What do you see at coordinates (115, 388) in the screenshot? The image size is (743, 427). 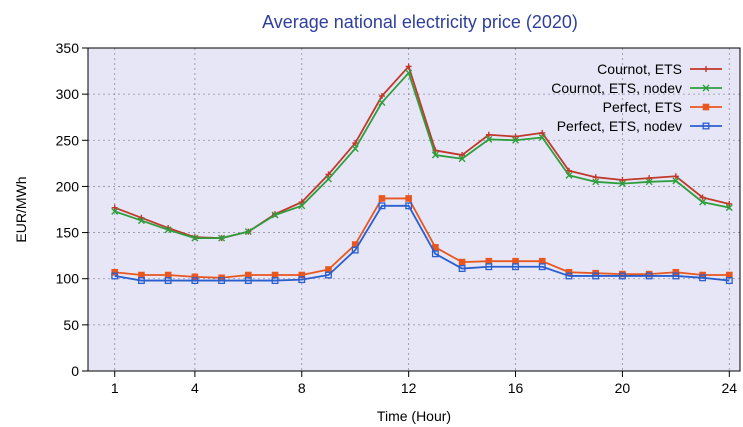 I see `x-tick-label: 1` at bounding box center [115, 388].